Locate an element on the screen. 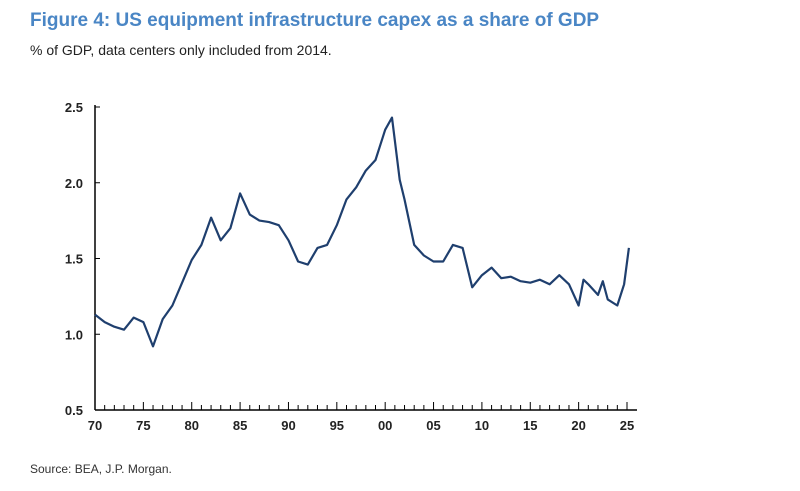 The height and width of the screenshot is (491, 800). y-tick-label: 2.0 is located at coordinates (74, 183).